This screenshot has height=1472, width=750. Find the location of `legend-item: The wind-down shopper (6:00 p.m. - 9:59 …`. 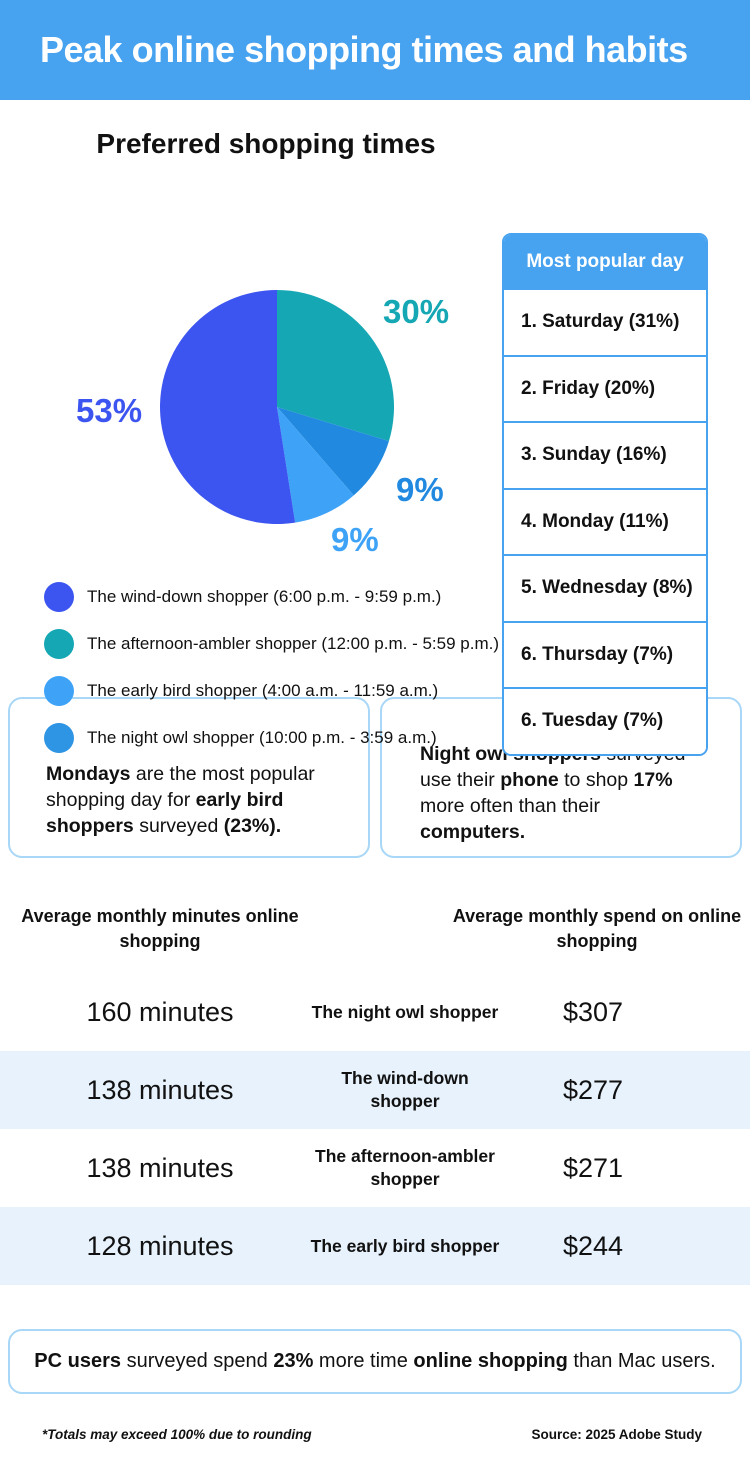

legend-item: The wind-down shopper (6:00 p.m. - 9:59 … is located at coordinates (271, 597).